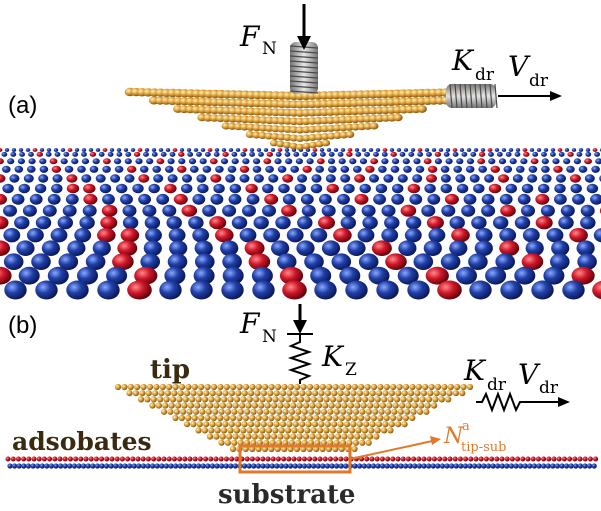 This screenshot has height=511, width=601. What do you see at coordinates (519, 66) in the screenshot?
I see `panel-a-velocity-symbol: V` at bounding box center [519, 66].